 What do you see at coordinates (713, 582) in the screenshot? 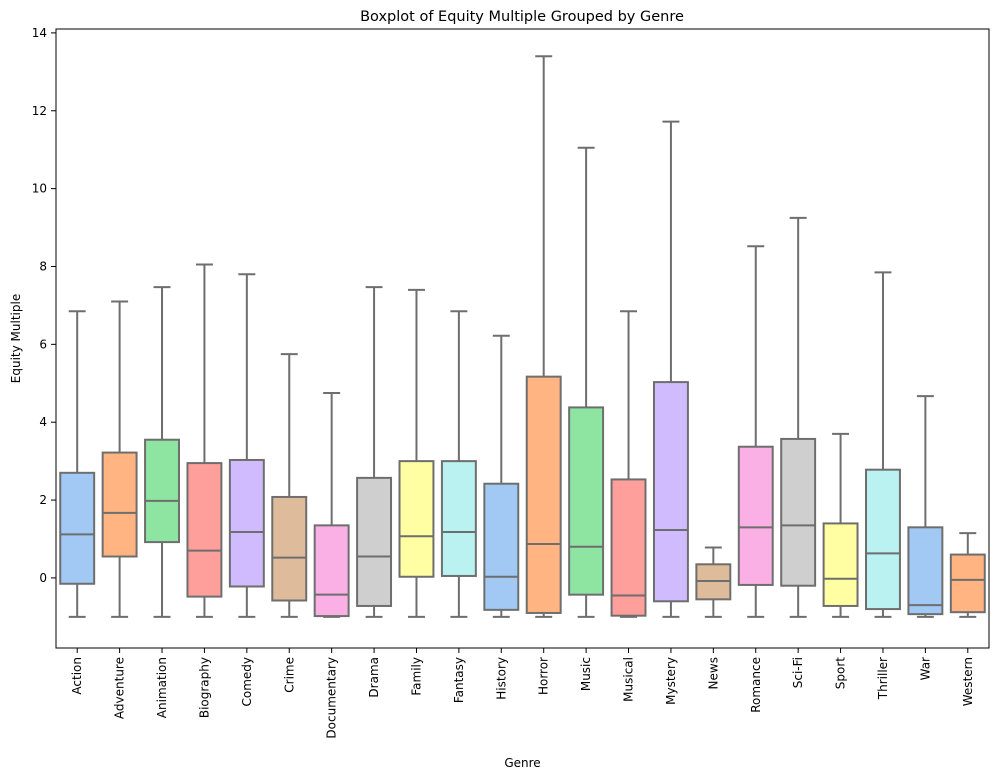
I see `box-news` at bounding box center [713, 582].